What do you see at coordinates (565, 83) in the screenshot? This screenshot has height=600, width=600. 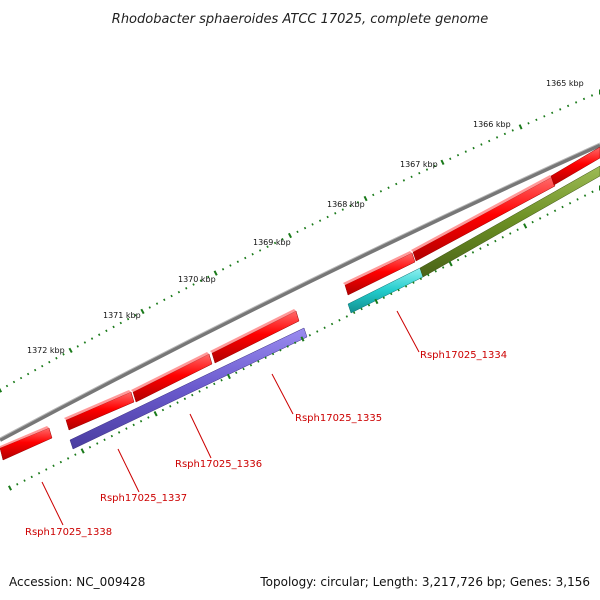 I see `scale-label-1365: 1365 kbp` at bounding box center [565, 83].